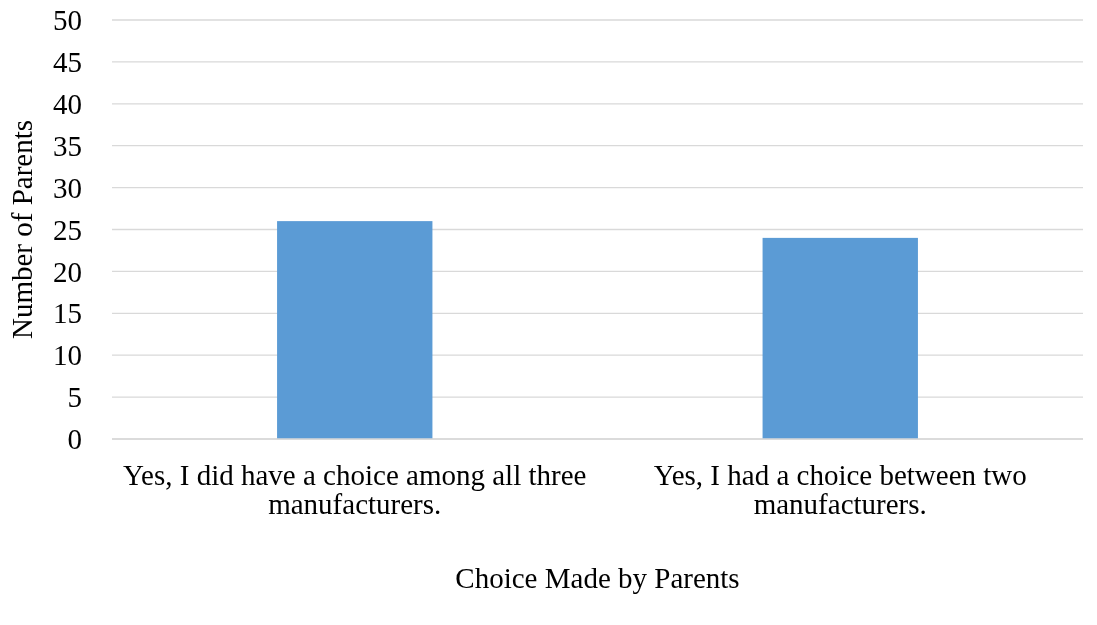 The height and width of the screenshot is (625, 1097). What do you see at coordinates (840, 489) in the screenshot?
I see `x-tick-label: Yes, I had a choice between two manufacturers.` at bounding box center [840, 489].